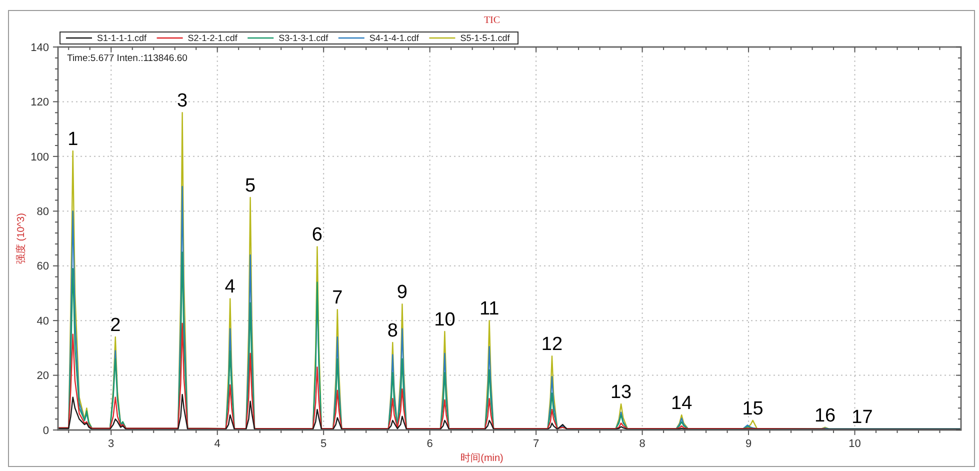  What do you see at coordinates (825, 415) in the screenshot?
I see `annotation: 16` at bounding box center [825, 415].